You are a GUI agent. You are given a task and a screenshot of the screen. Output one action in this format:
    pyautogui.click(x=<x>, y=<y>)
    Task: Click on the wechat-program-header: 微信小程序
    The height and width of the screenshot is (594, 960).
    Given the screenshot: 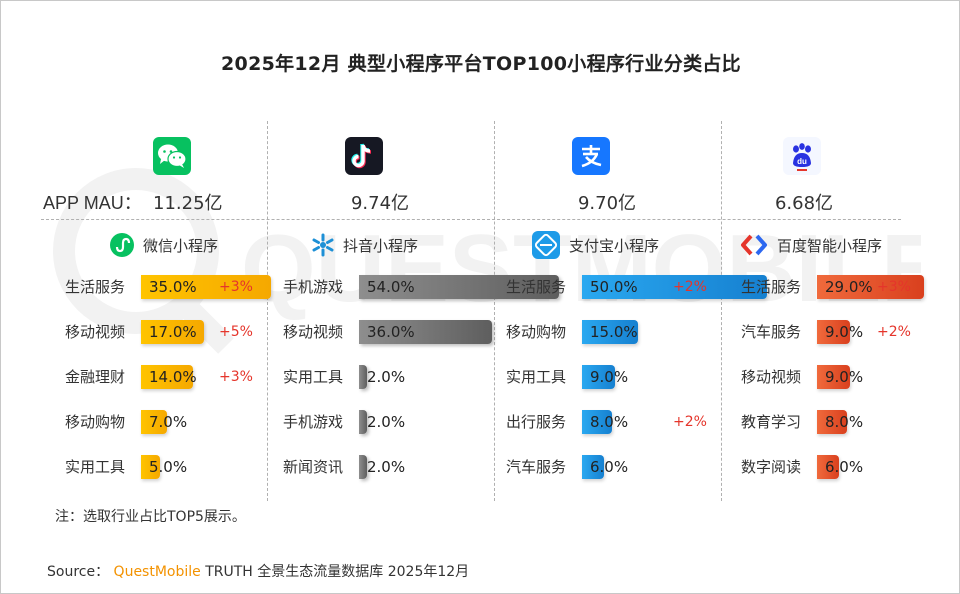 What is the action you would take?
    pyautogui.click(x=163, y=245)
    